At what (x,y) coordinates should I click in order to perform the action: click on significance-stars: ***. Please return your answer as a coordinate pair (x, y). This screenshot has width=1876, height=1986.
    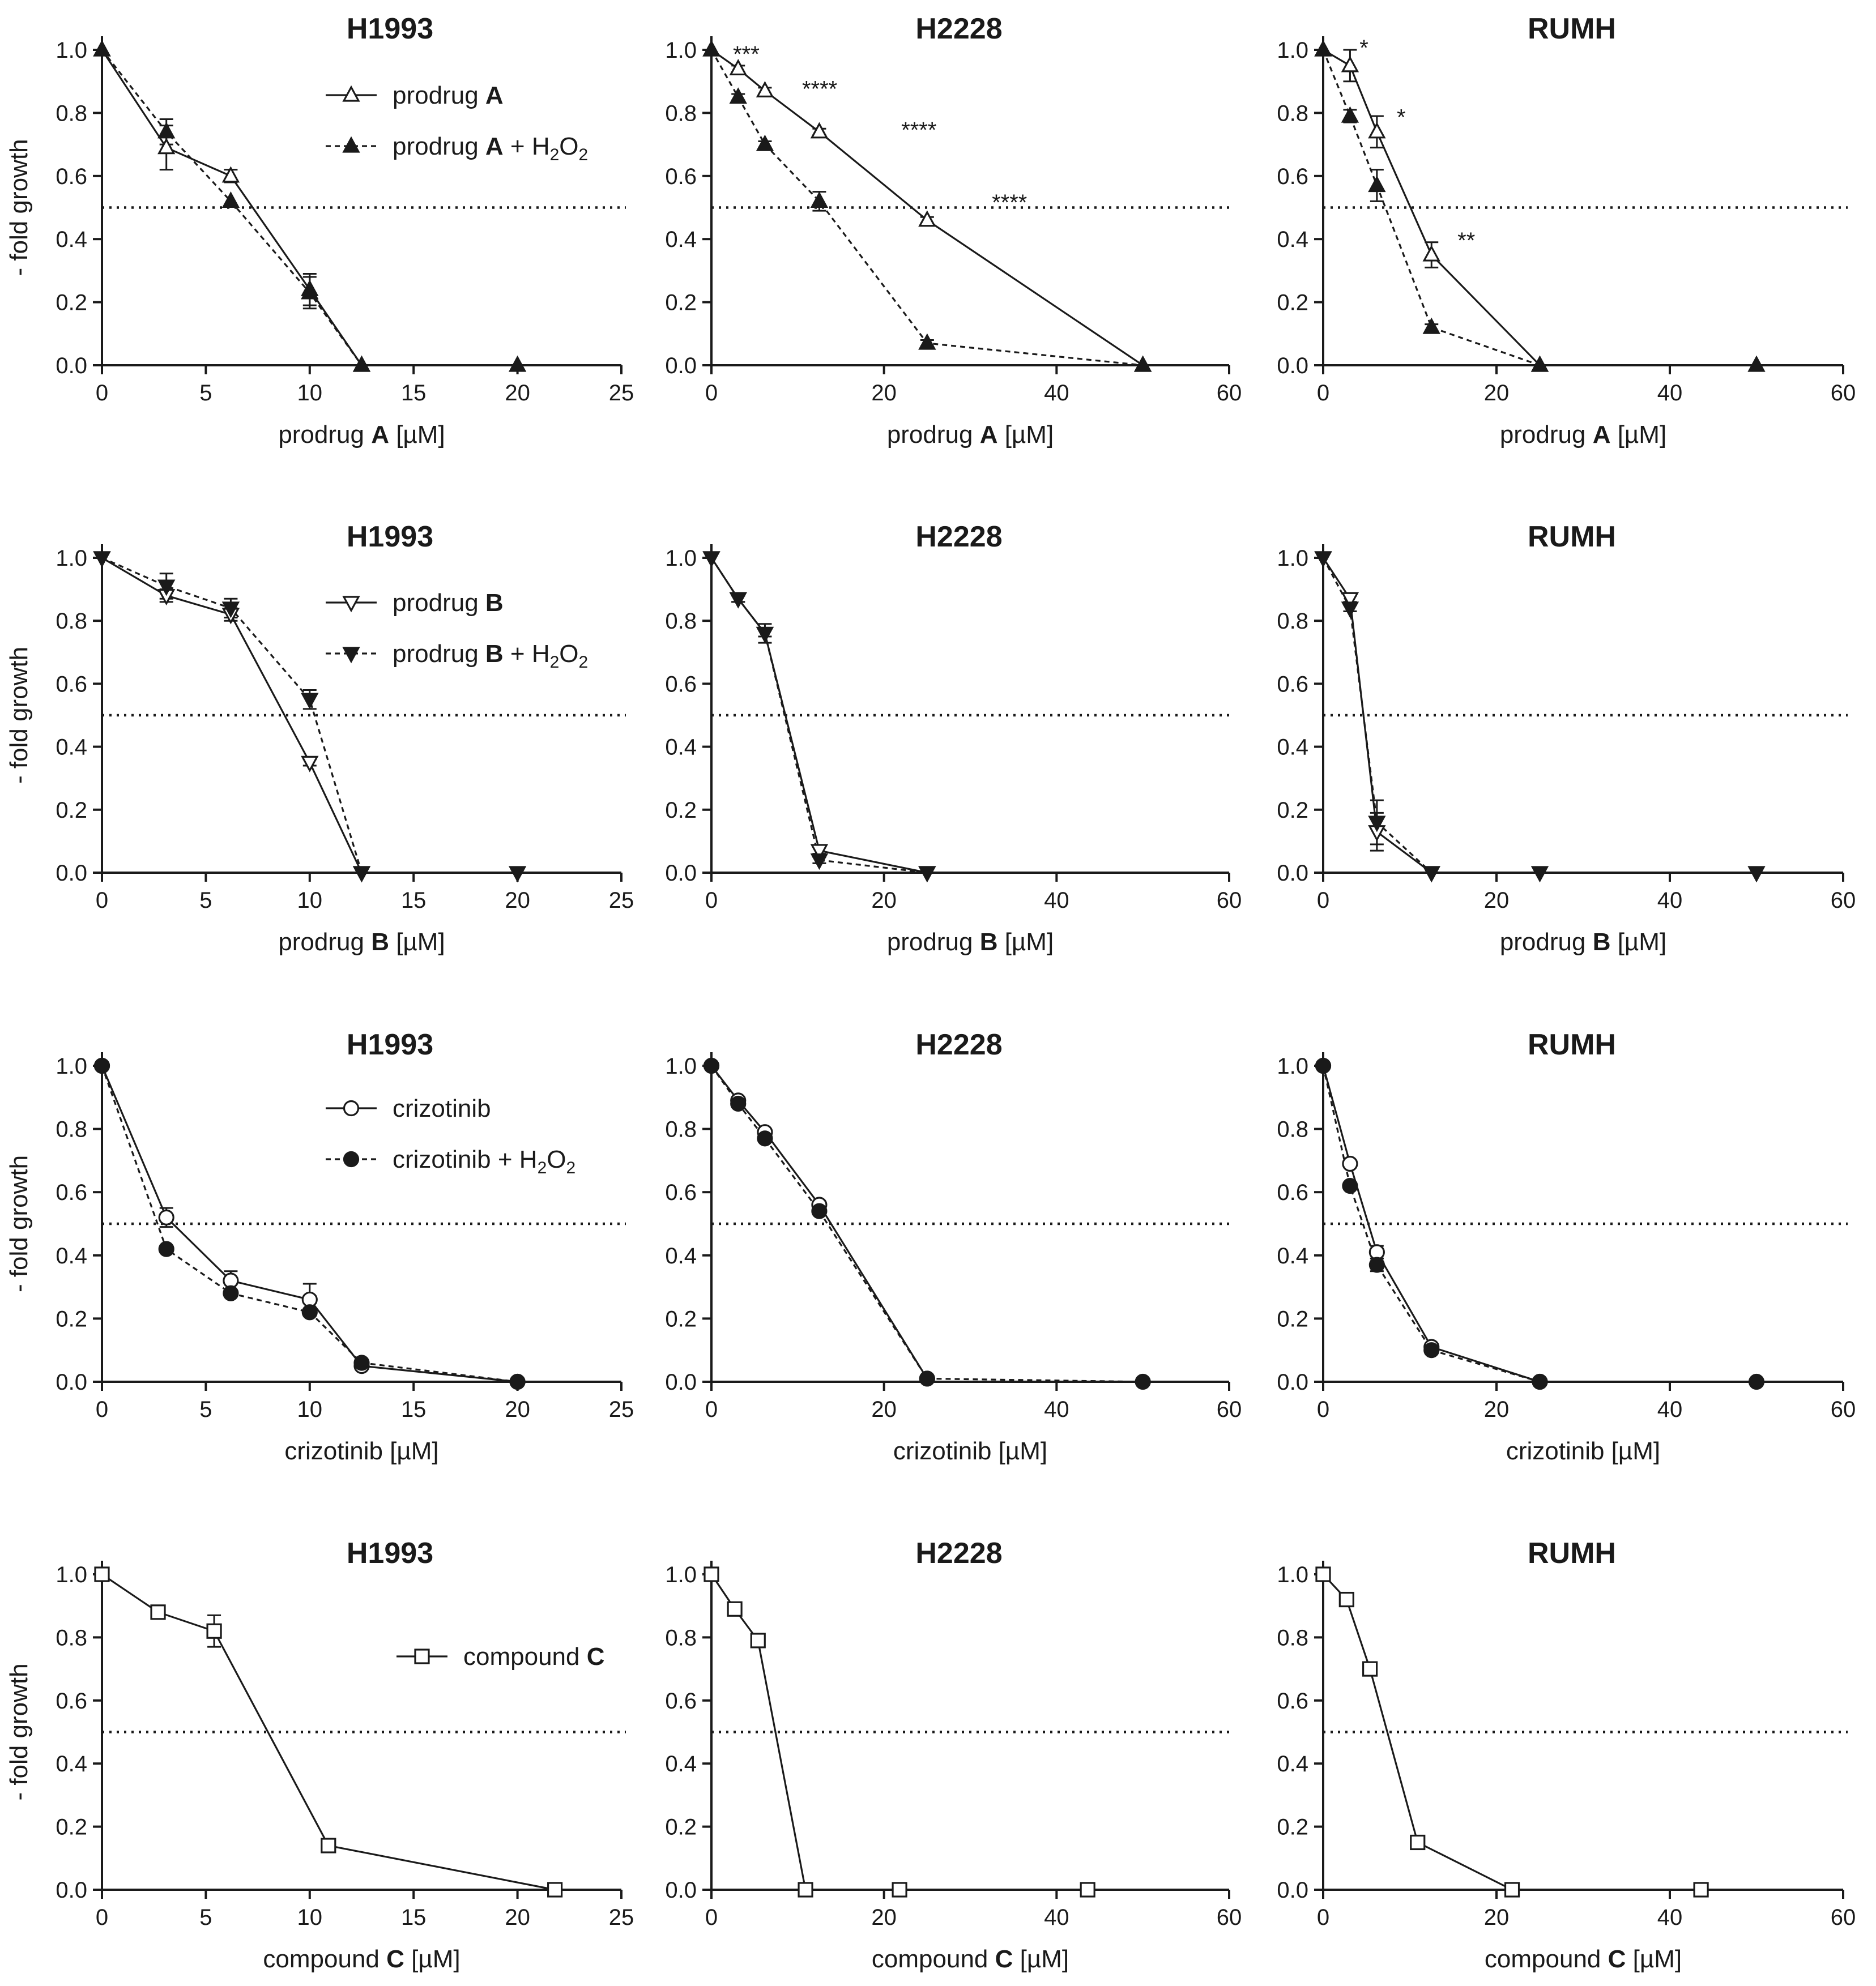
    Looking at the image, I should click on (746, 54).